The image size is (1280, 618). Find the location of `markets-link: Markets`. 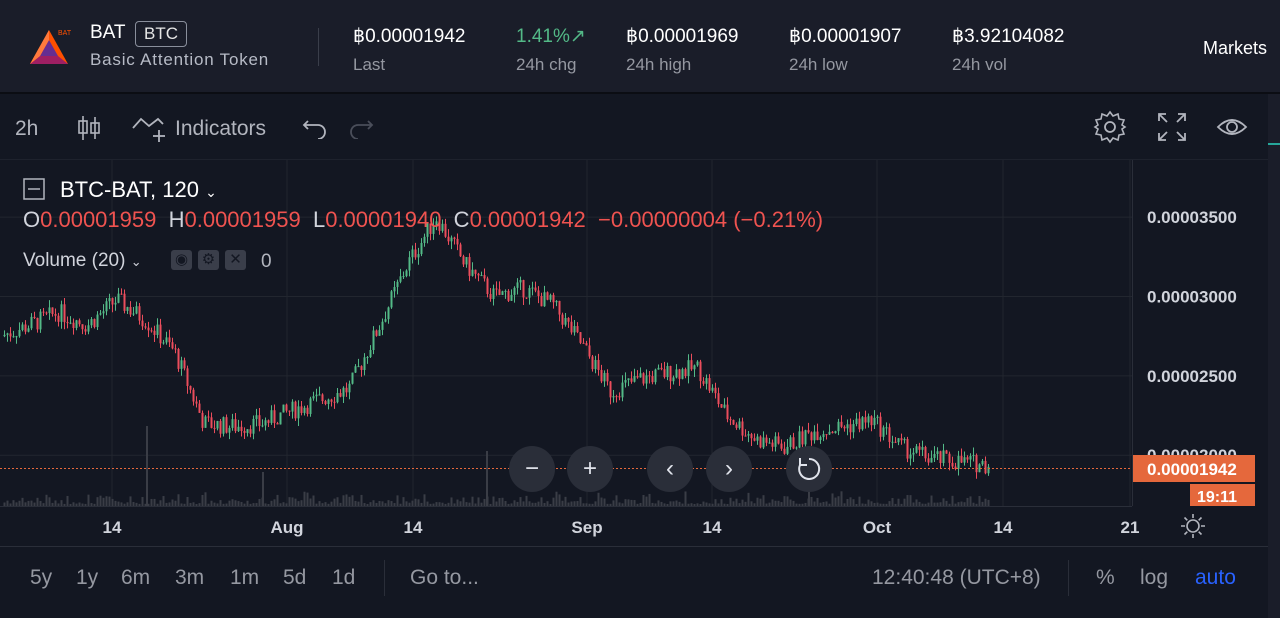

markets-link: Markets is located at coordinates (1235, 48).